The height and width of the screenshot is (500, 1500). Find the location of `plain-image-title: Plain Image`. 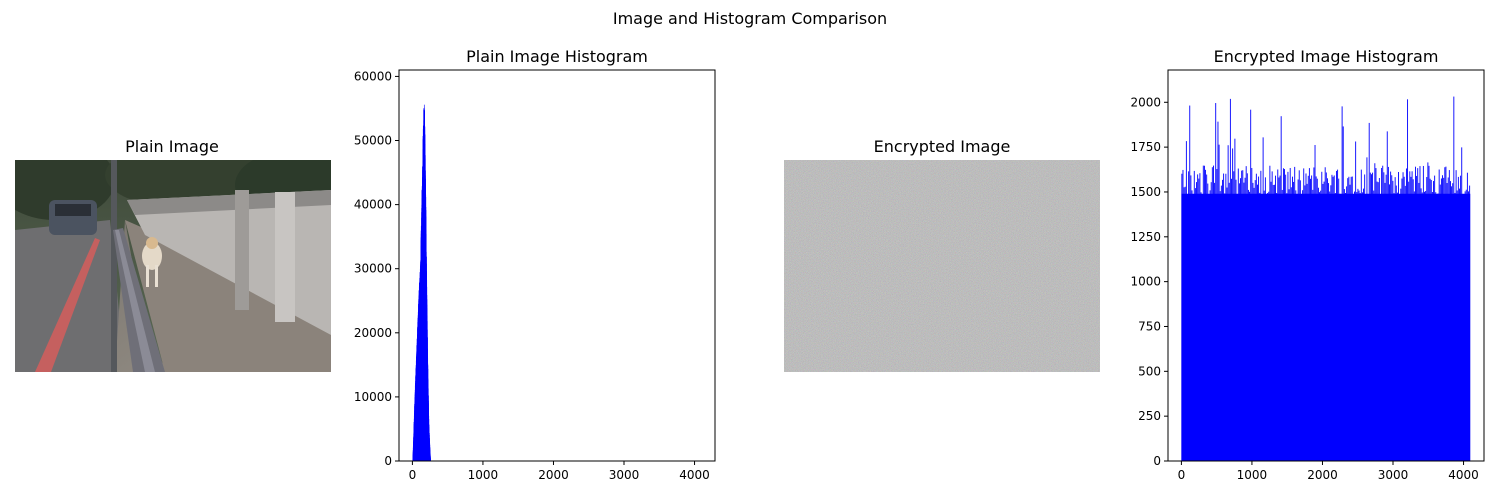

plain-image-title: Plain Image is located at coordinates (172, 146).